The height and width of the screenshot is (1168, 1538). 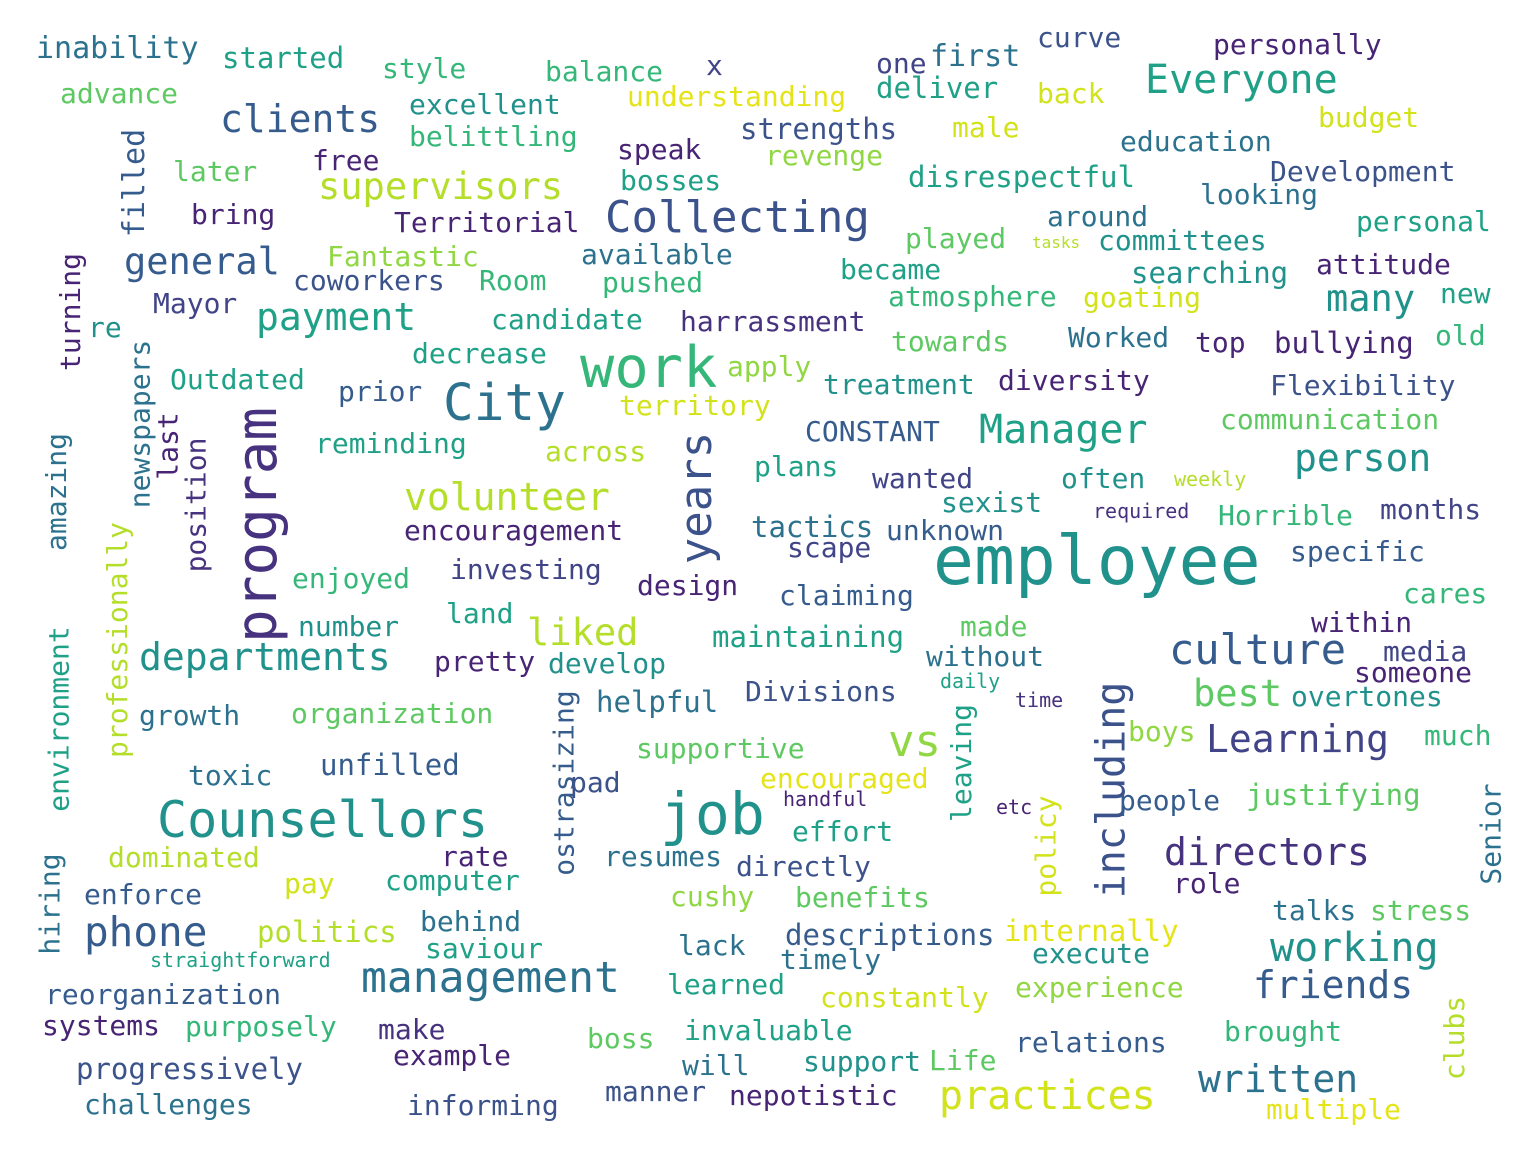 What do you see at coordinates (1363, 385) in the screenshot?
I see `word: Flexibility` at bounding box center [1363, 385].